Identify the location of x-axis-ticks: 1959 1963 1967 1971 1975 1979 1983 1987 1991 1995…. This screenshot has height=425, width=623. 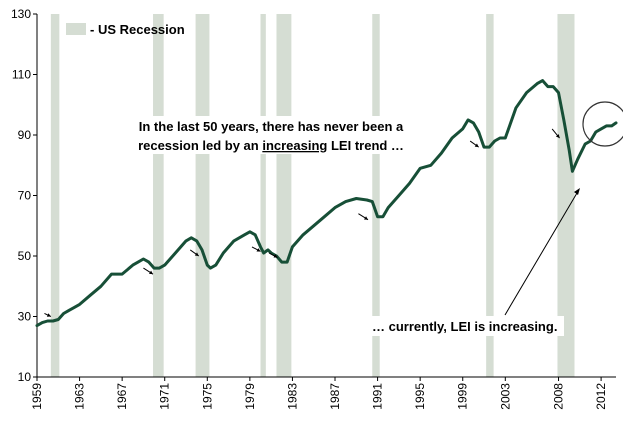
(319, 393).